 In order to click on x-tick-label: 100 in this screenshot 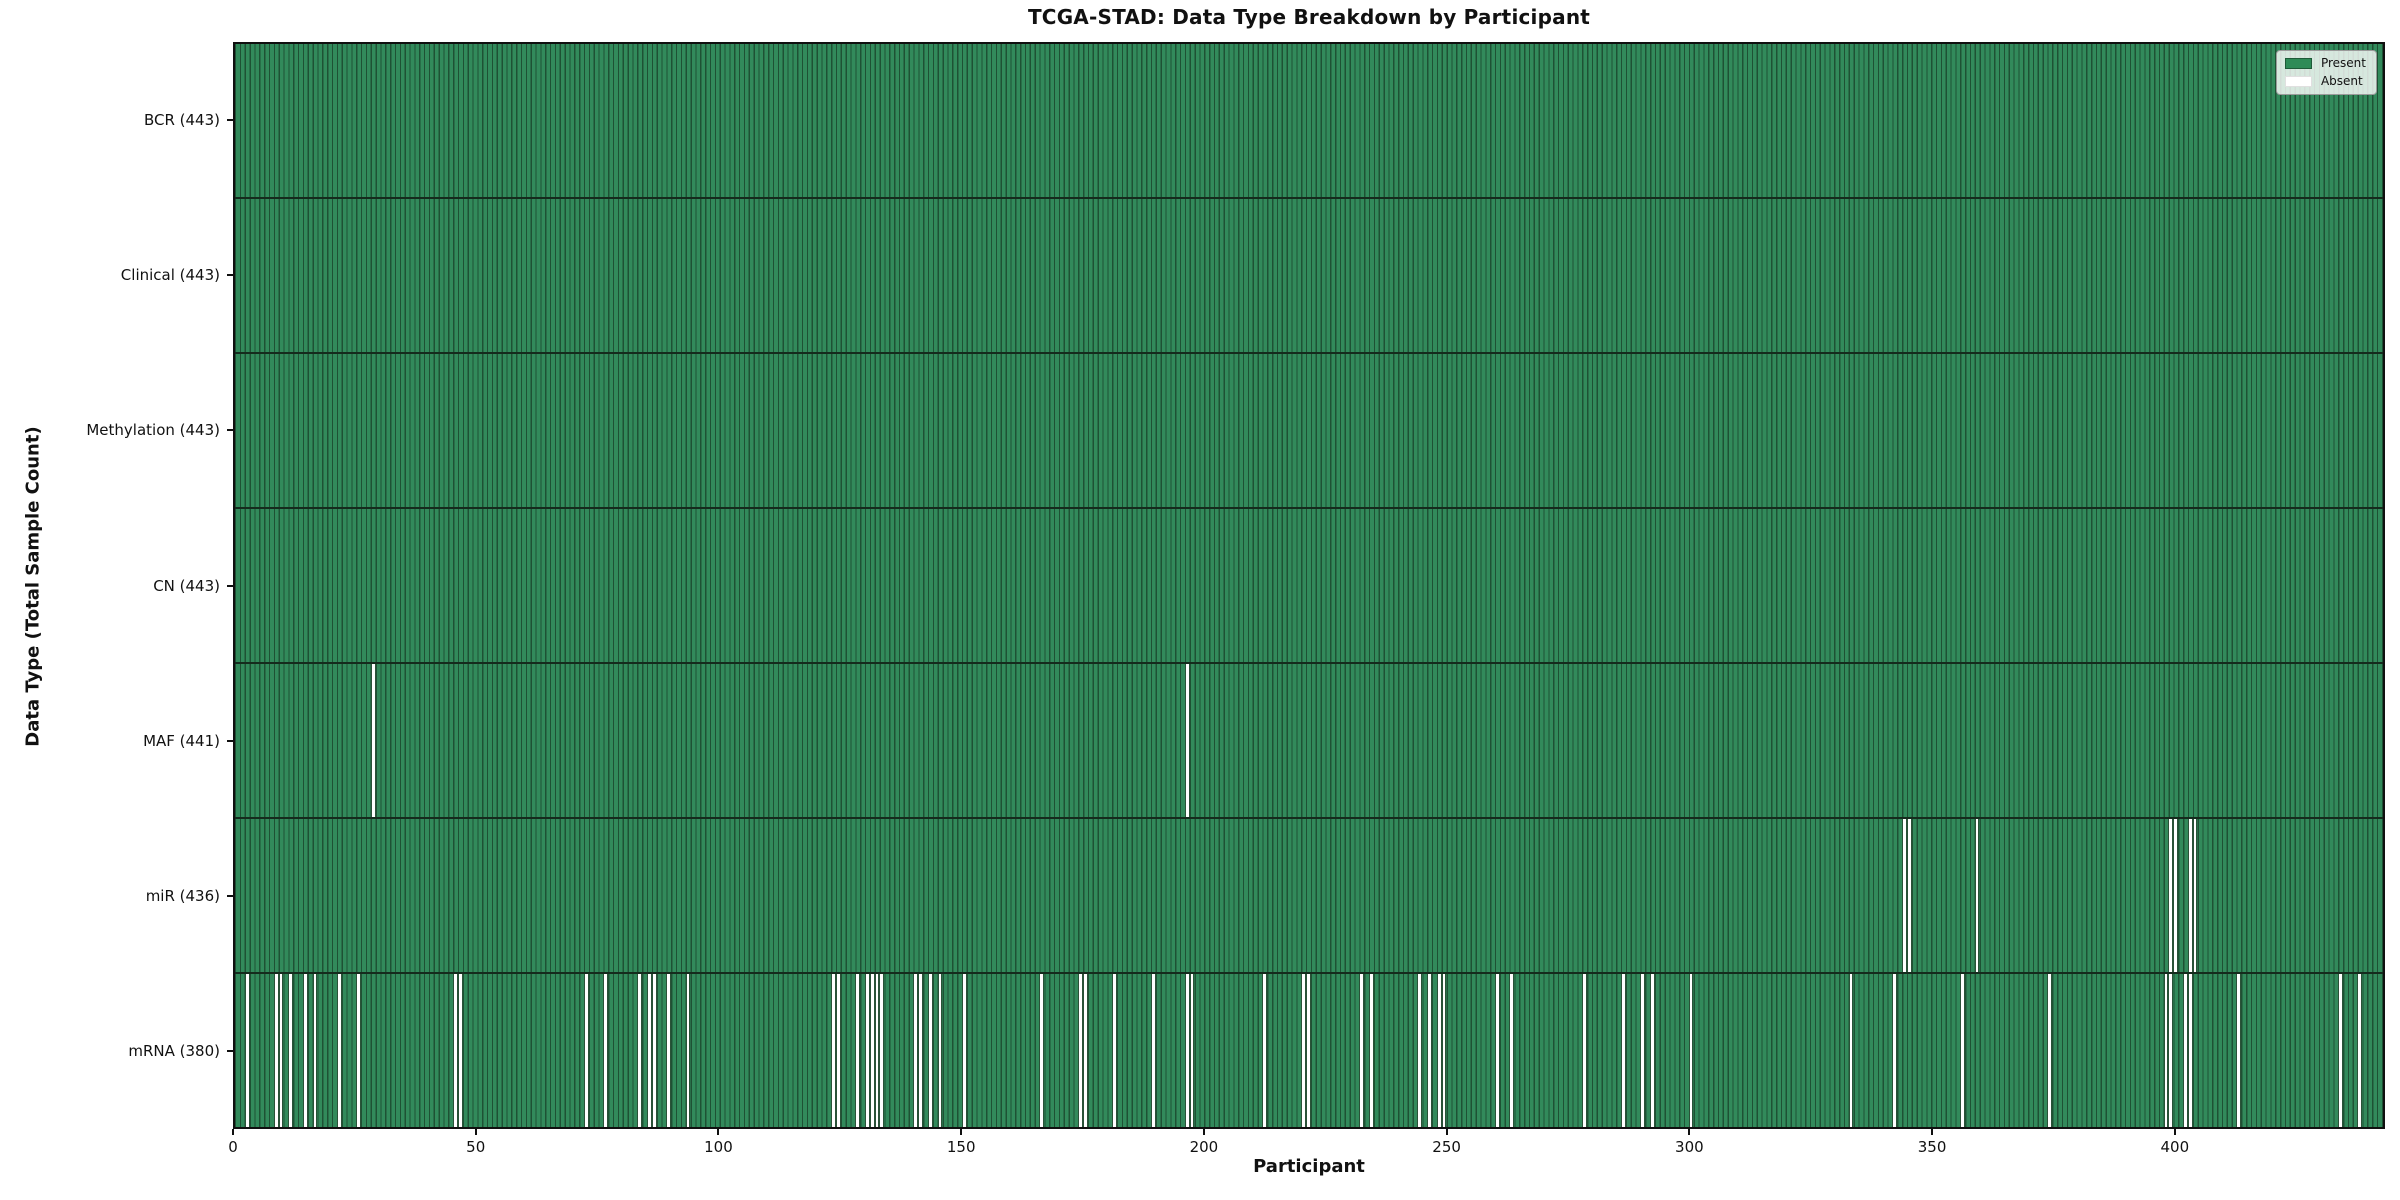, I will do `click(718, 1147)`.